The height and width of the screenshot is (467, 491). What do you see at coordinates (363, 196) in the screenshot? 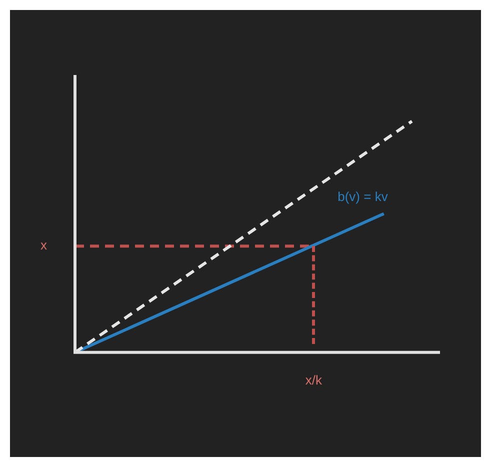
I see `series-label: b(v) = kv` at bounding box center [363, 196].